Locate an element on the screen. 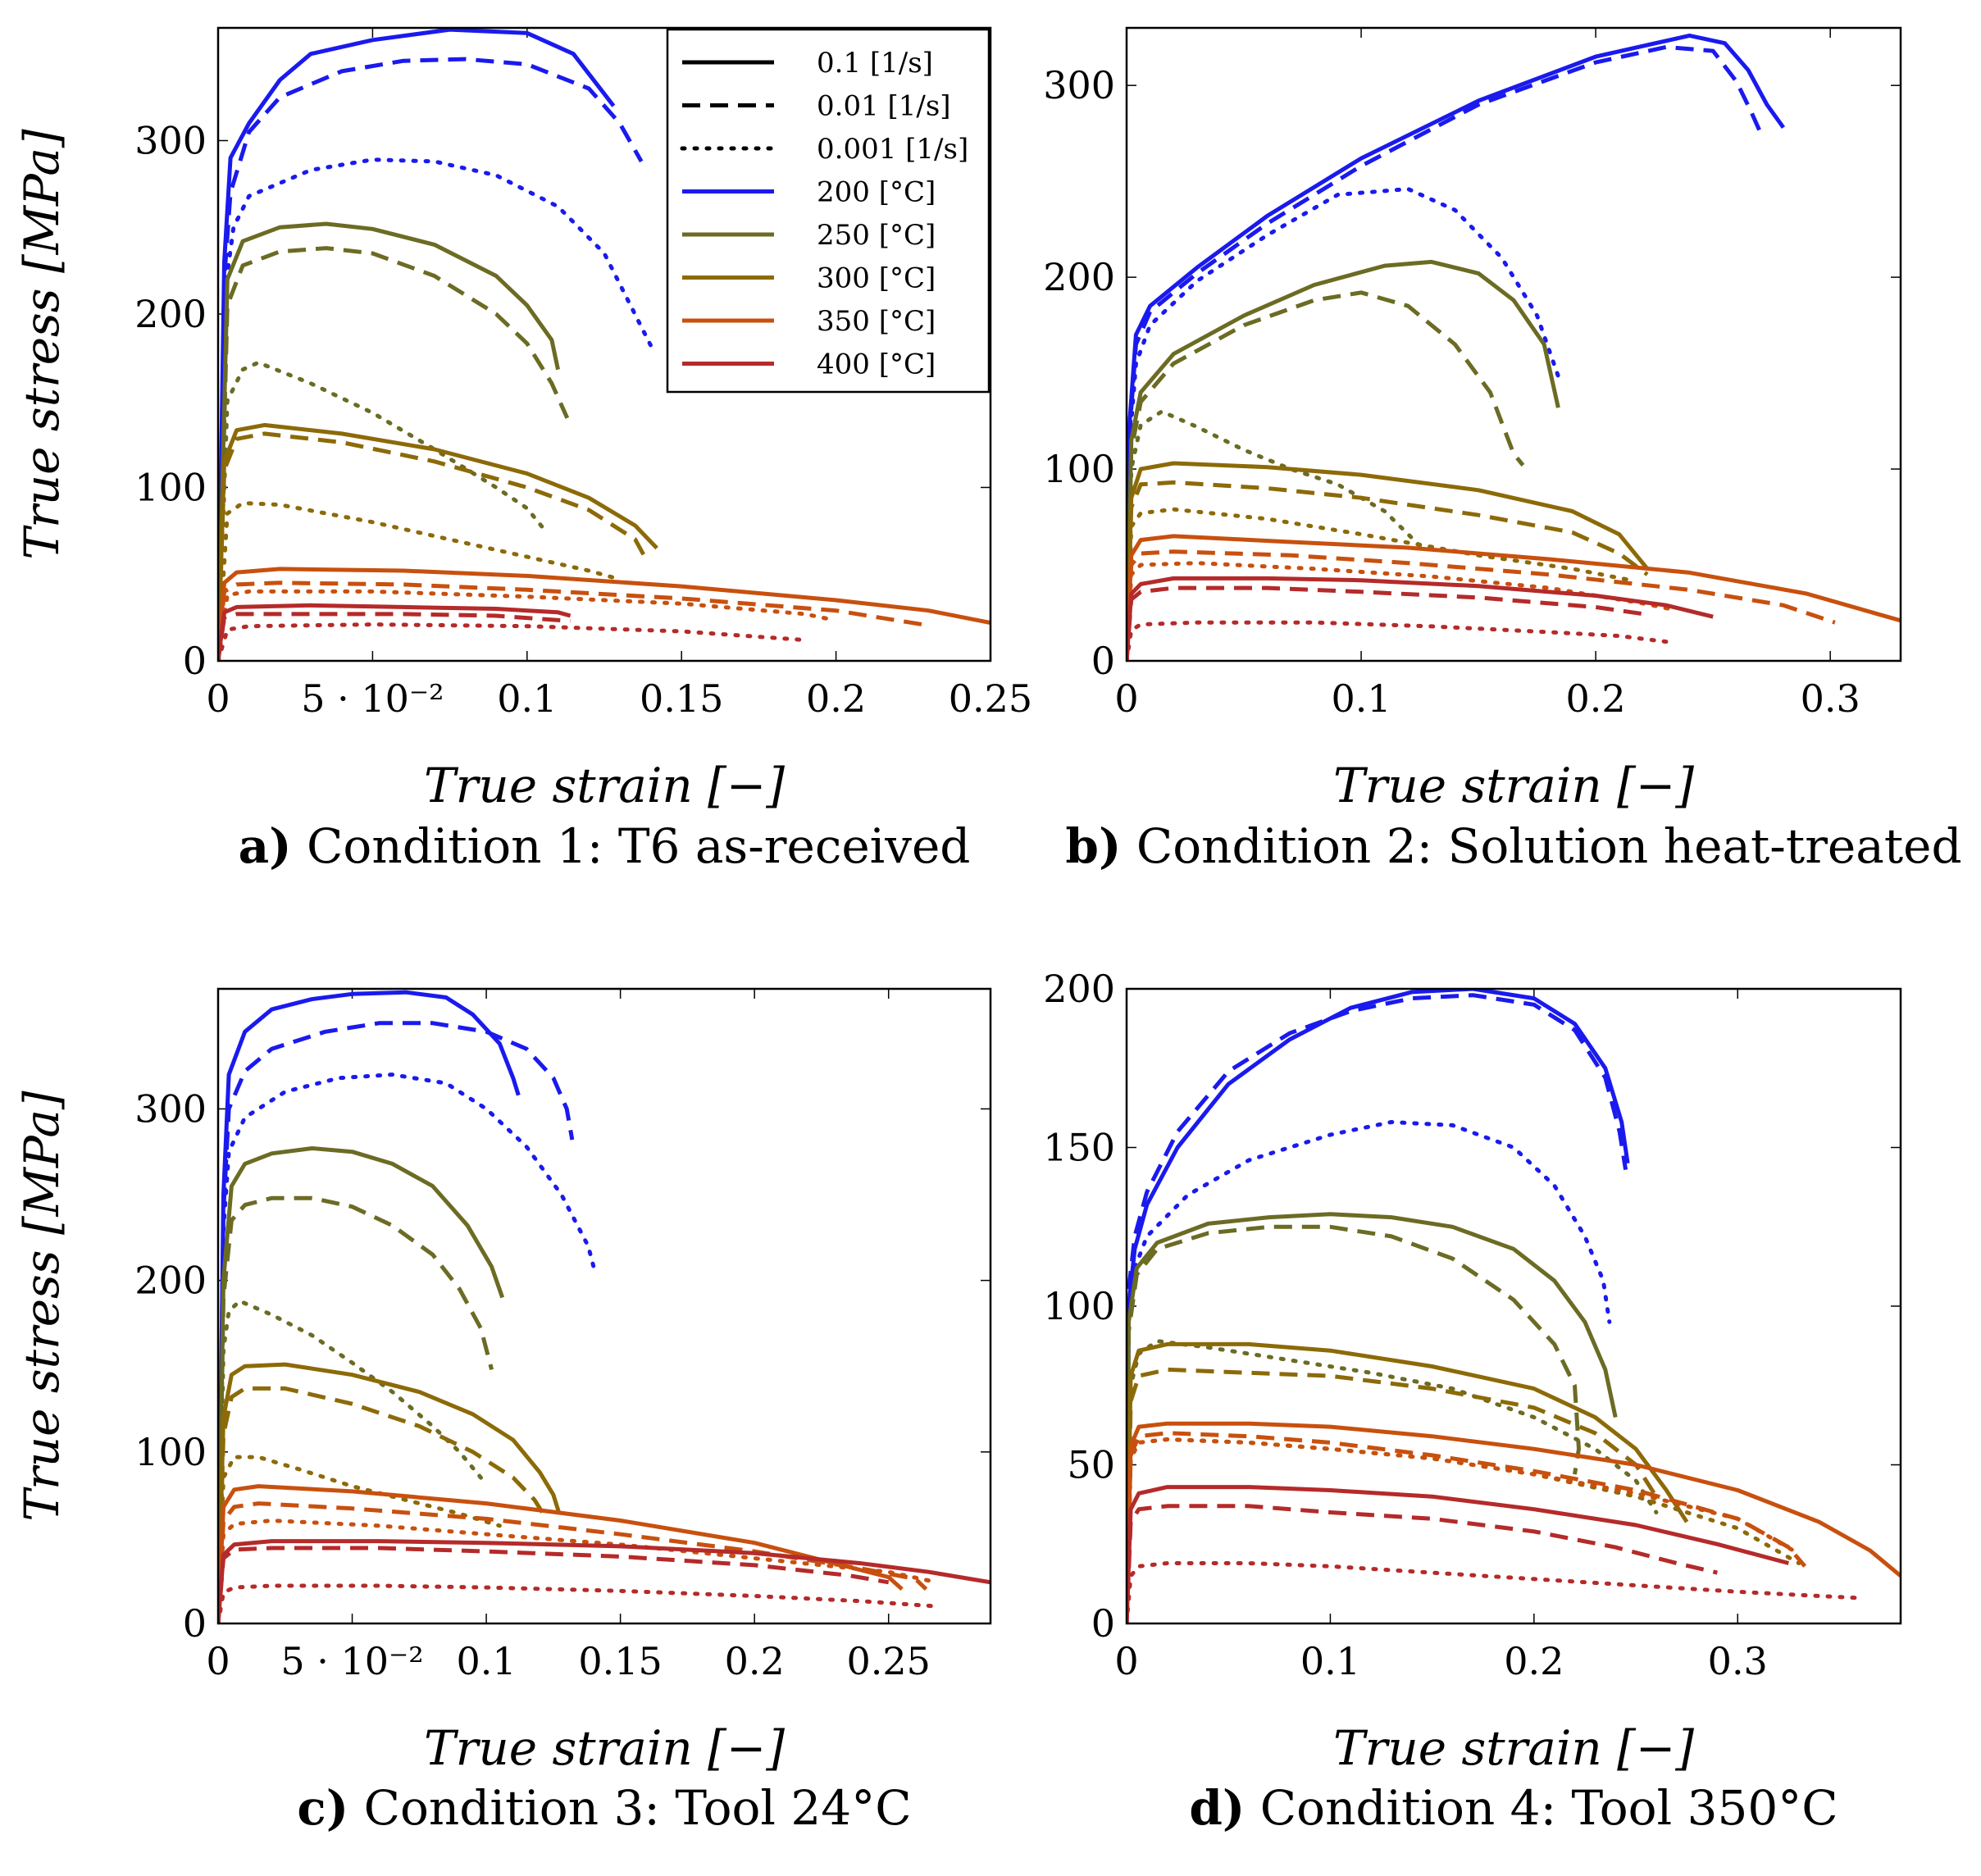 This screenshot has width=1981, height=1876. y-tick-label: 50 is located at coordinates (1091, 1465).